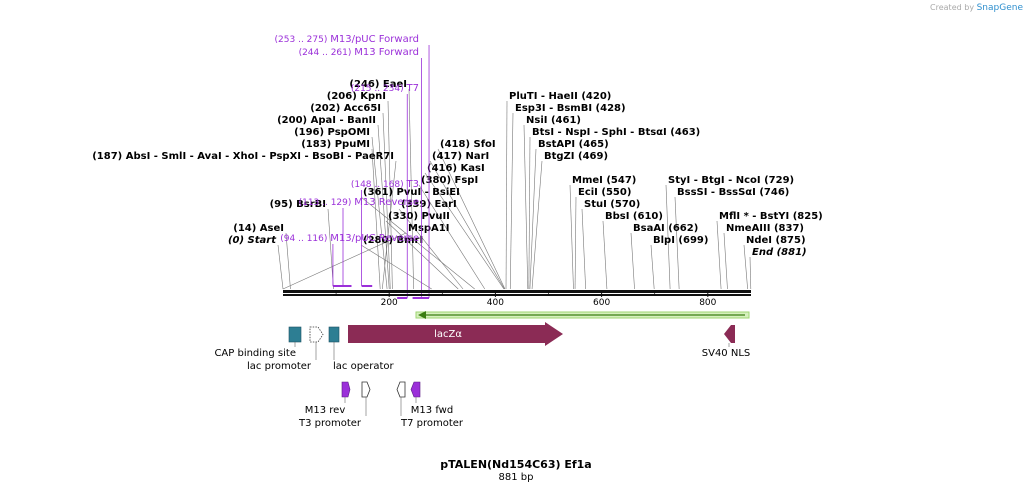  I want to click on primer-label: (113 .. 129) M13 Reverse, so click(359, 202).